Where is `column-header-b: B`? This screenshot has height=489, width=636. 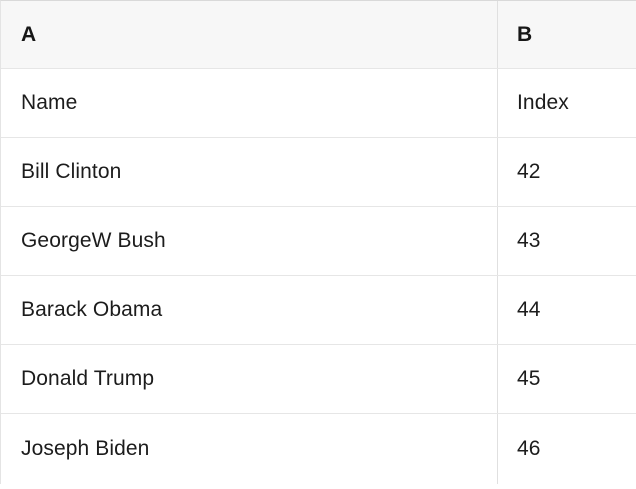 column-header-b: B is located at coordinates (525, 34).